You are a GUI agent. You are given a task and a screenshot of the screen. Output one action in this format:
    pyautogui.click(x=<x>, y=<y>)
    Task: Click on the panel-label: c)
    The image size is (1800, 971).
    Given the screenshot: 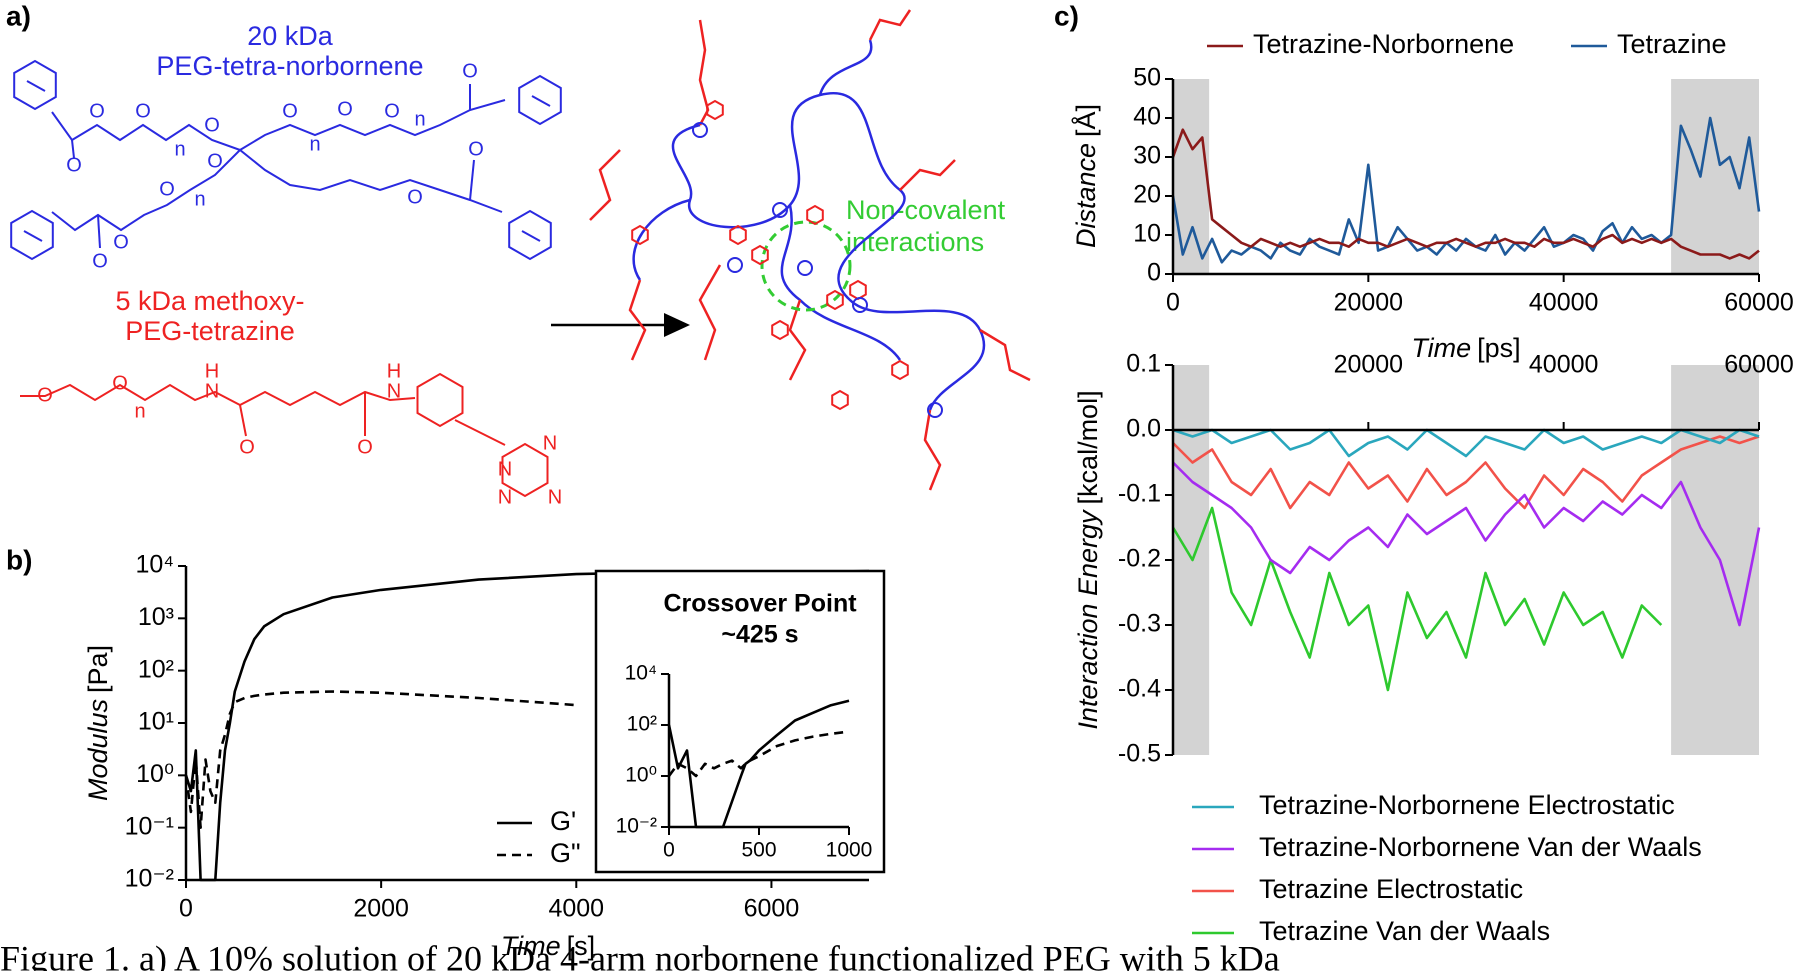 What is the action you would take?
    pyautogui.click(x=1066, y=15)
    